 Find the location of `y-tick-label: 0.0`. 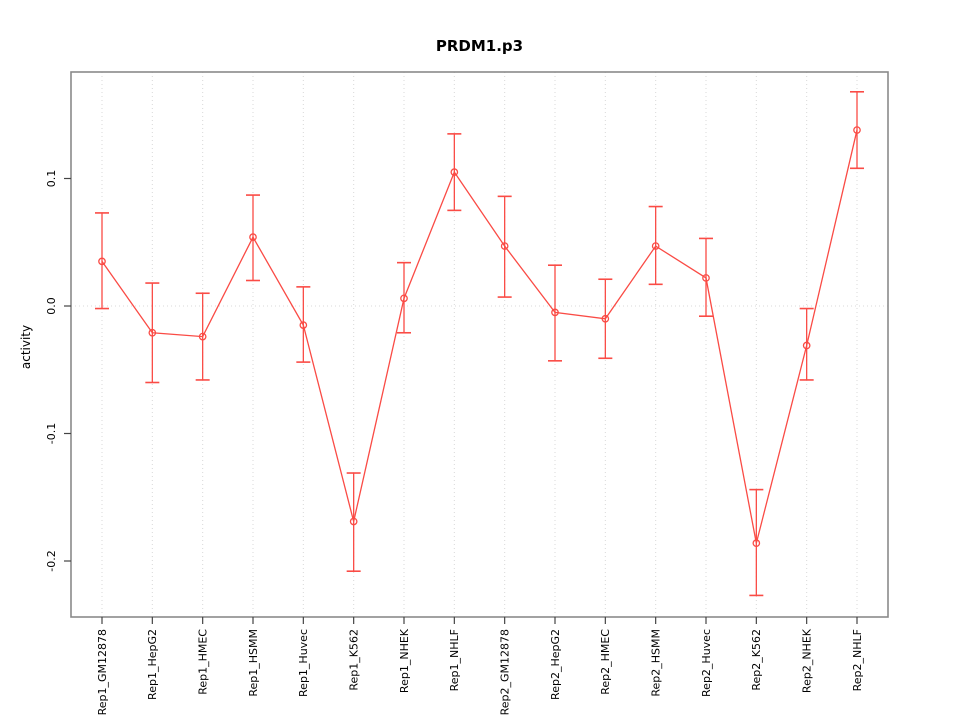

y-tick-label: 0.0 is located at coordinates (51, 306).